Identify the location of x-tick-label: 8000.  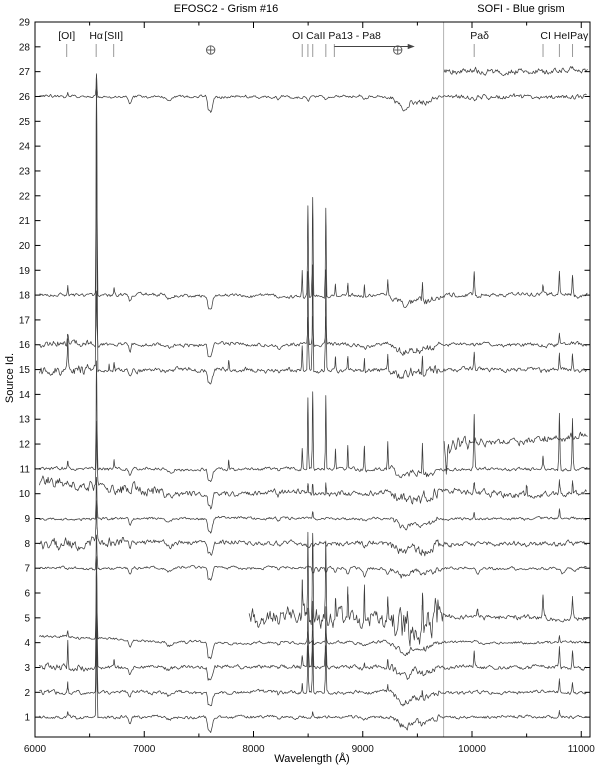
(253, 749).